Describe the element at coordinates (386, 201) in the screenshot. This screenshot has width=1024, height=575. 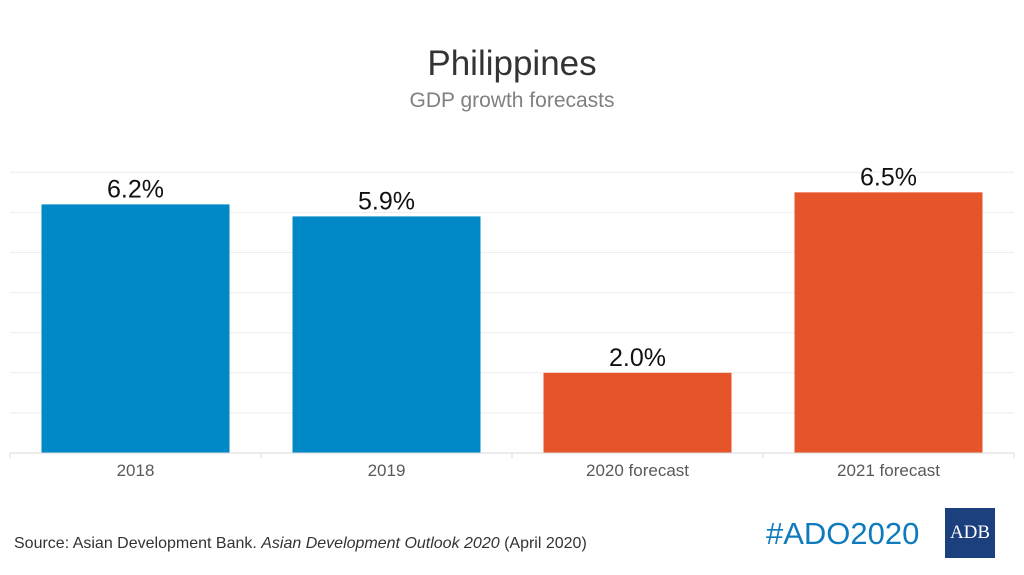
I see `data-label: 5.9%` at that location.